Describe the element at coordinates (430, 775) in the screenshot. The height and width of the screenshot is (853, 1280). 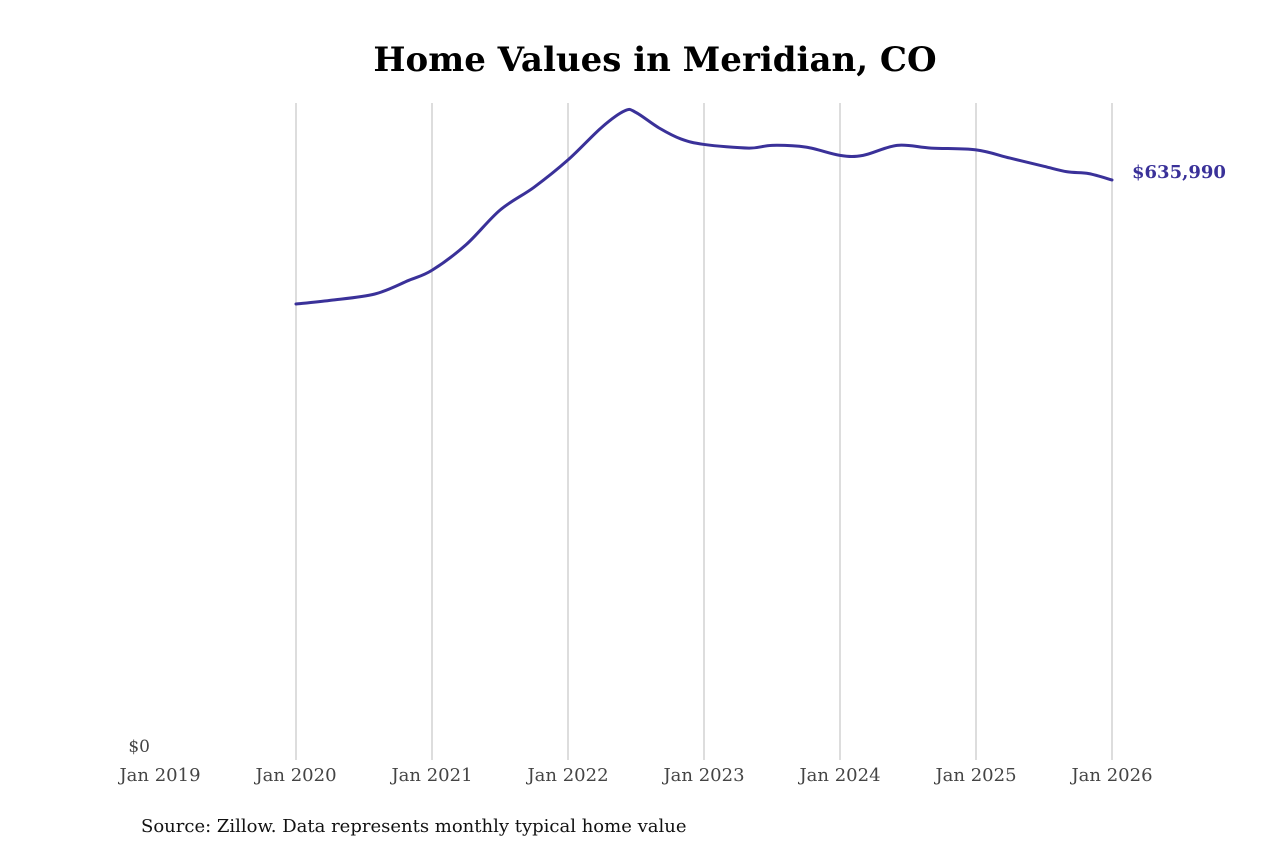
I see `x-tick-label: Jan 2021` at that location.